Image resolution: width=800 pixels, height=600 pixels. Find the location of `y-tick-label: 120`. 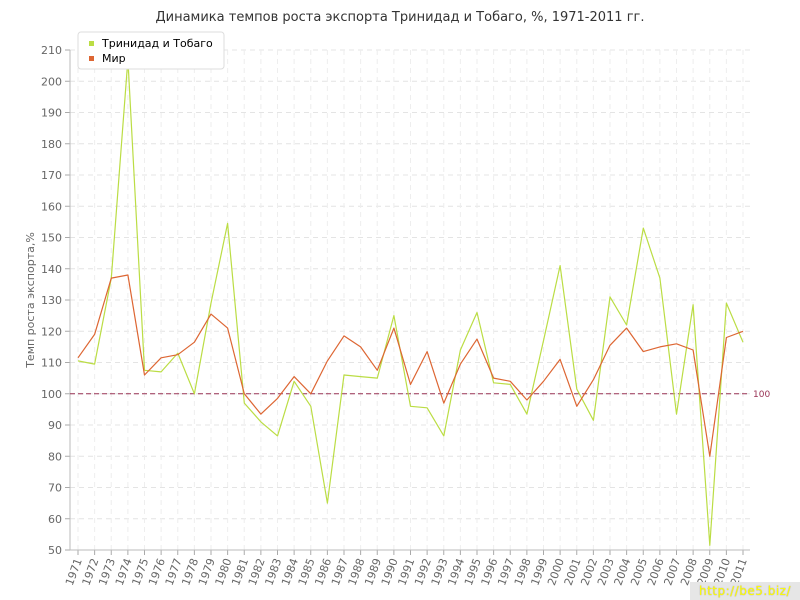

y-tick-label: 120 is located at coordinates (51, 331).